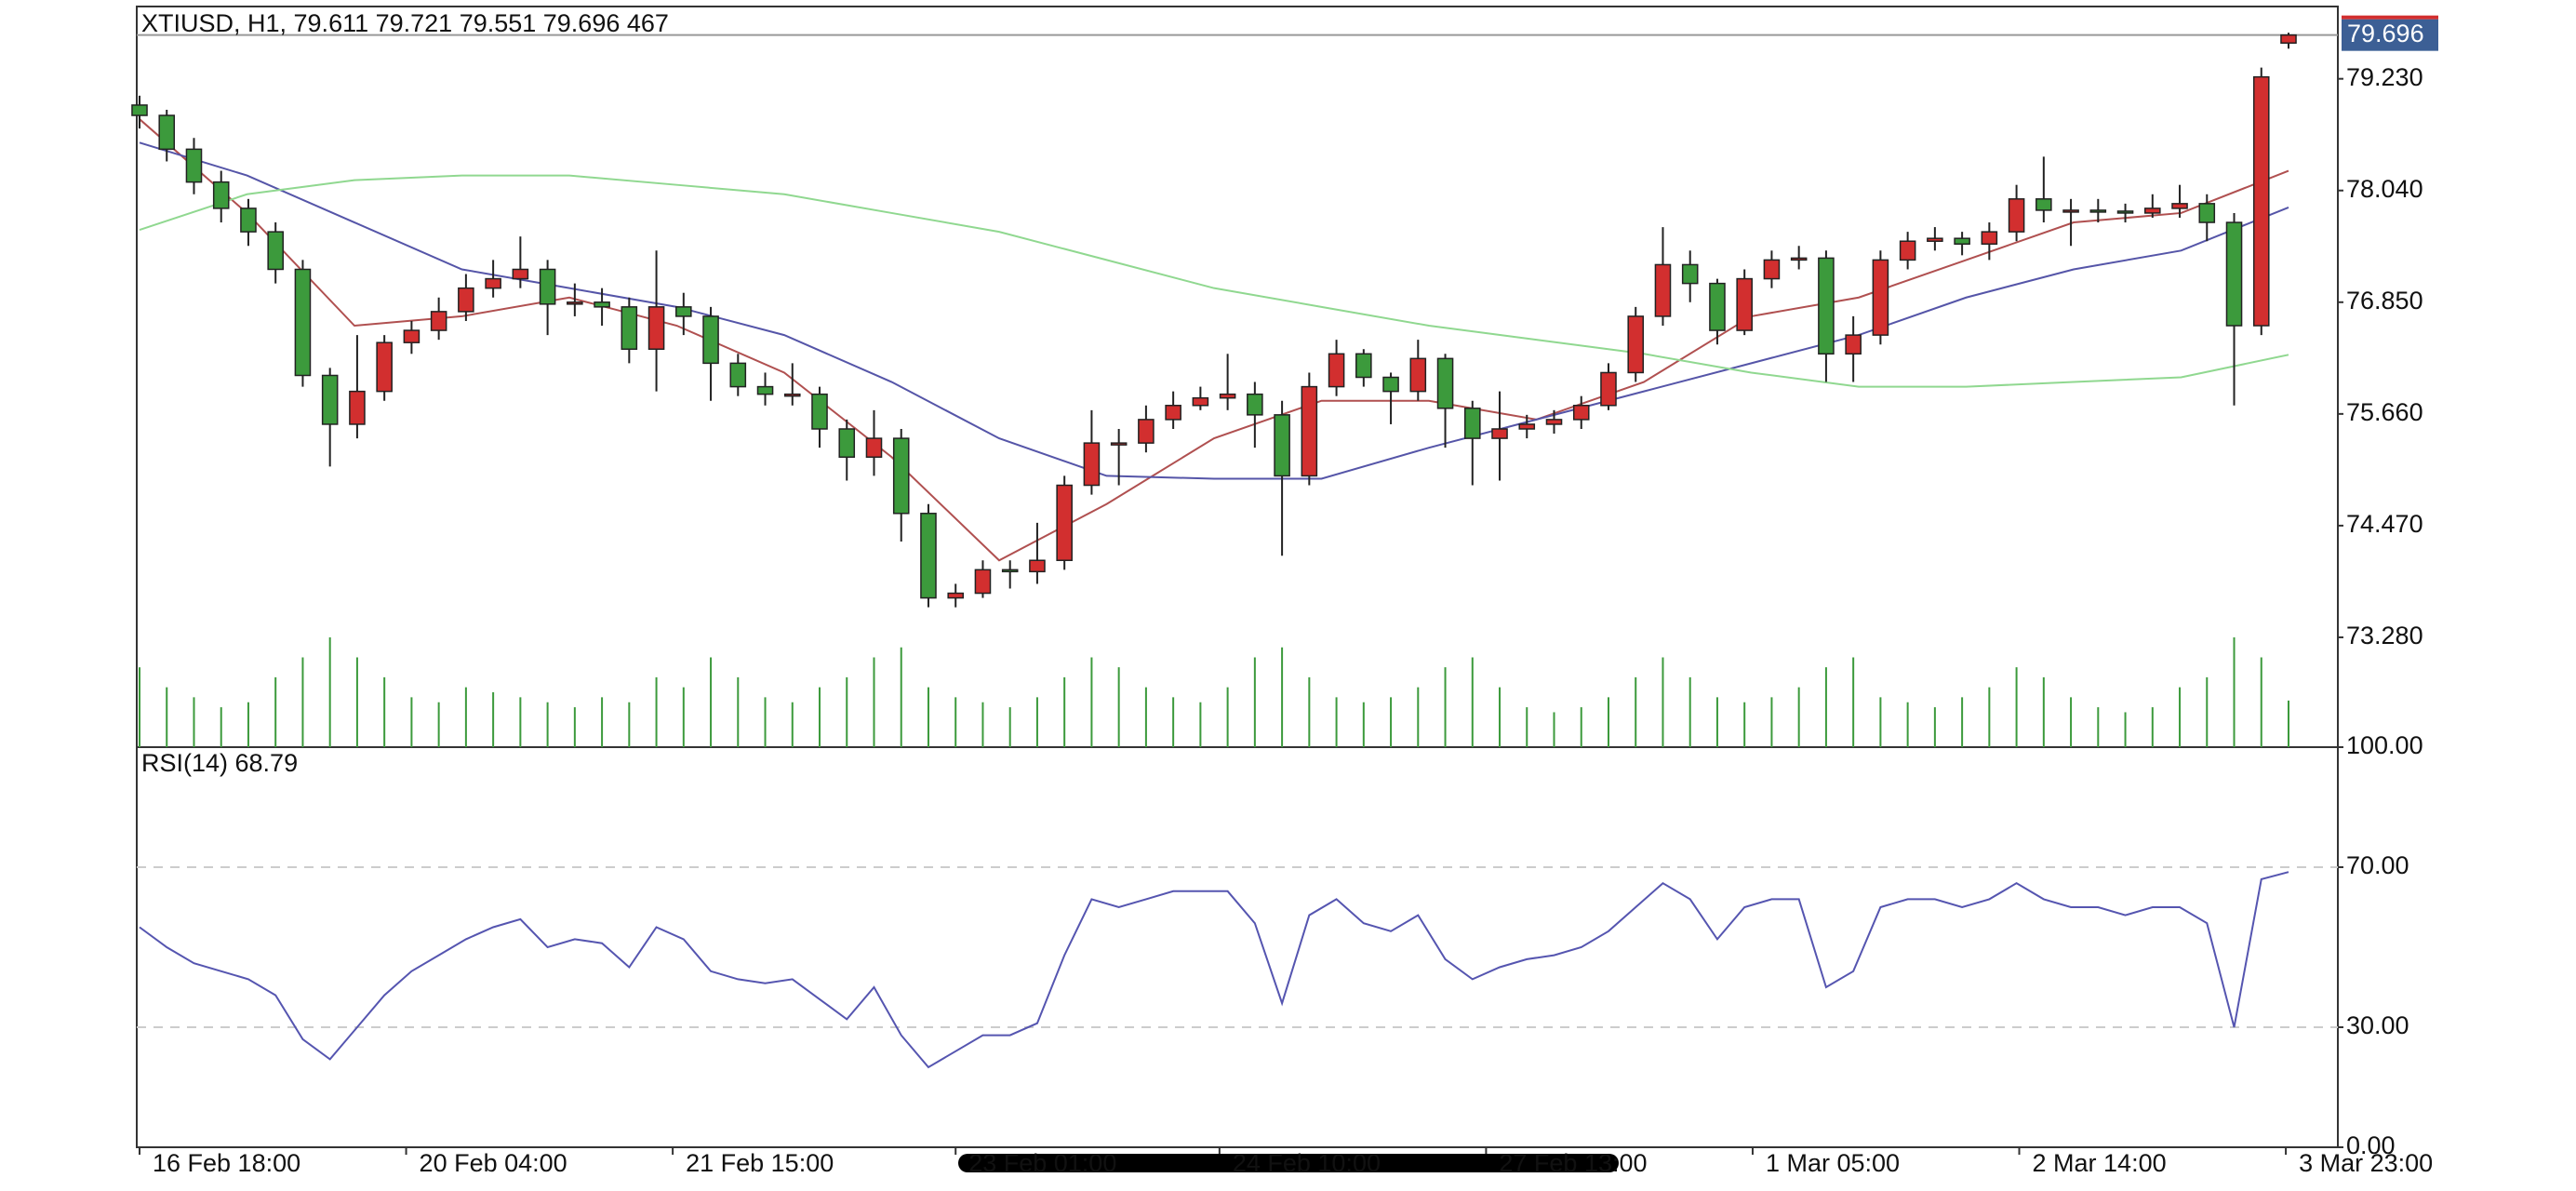 The height and width of the screenshot is (1191, 2576). Describe the element at coordinates (1042, 1163) in the screenshot. I see `x-tick-label: 23 Feb 01:00` at that location.